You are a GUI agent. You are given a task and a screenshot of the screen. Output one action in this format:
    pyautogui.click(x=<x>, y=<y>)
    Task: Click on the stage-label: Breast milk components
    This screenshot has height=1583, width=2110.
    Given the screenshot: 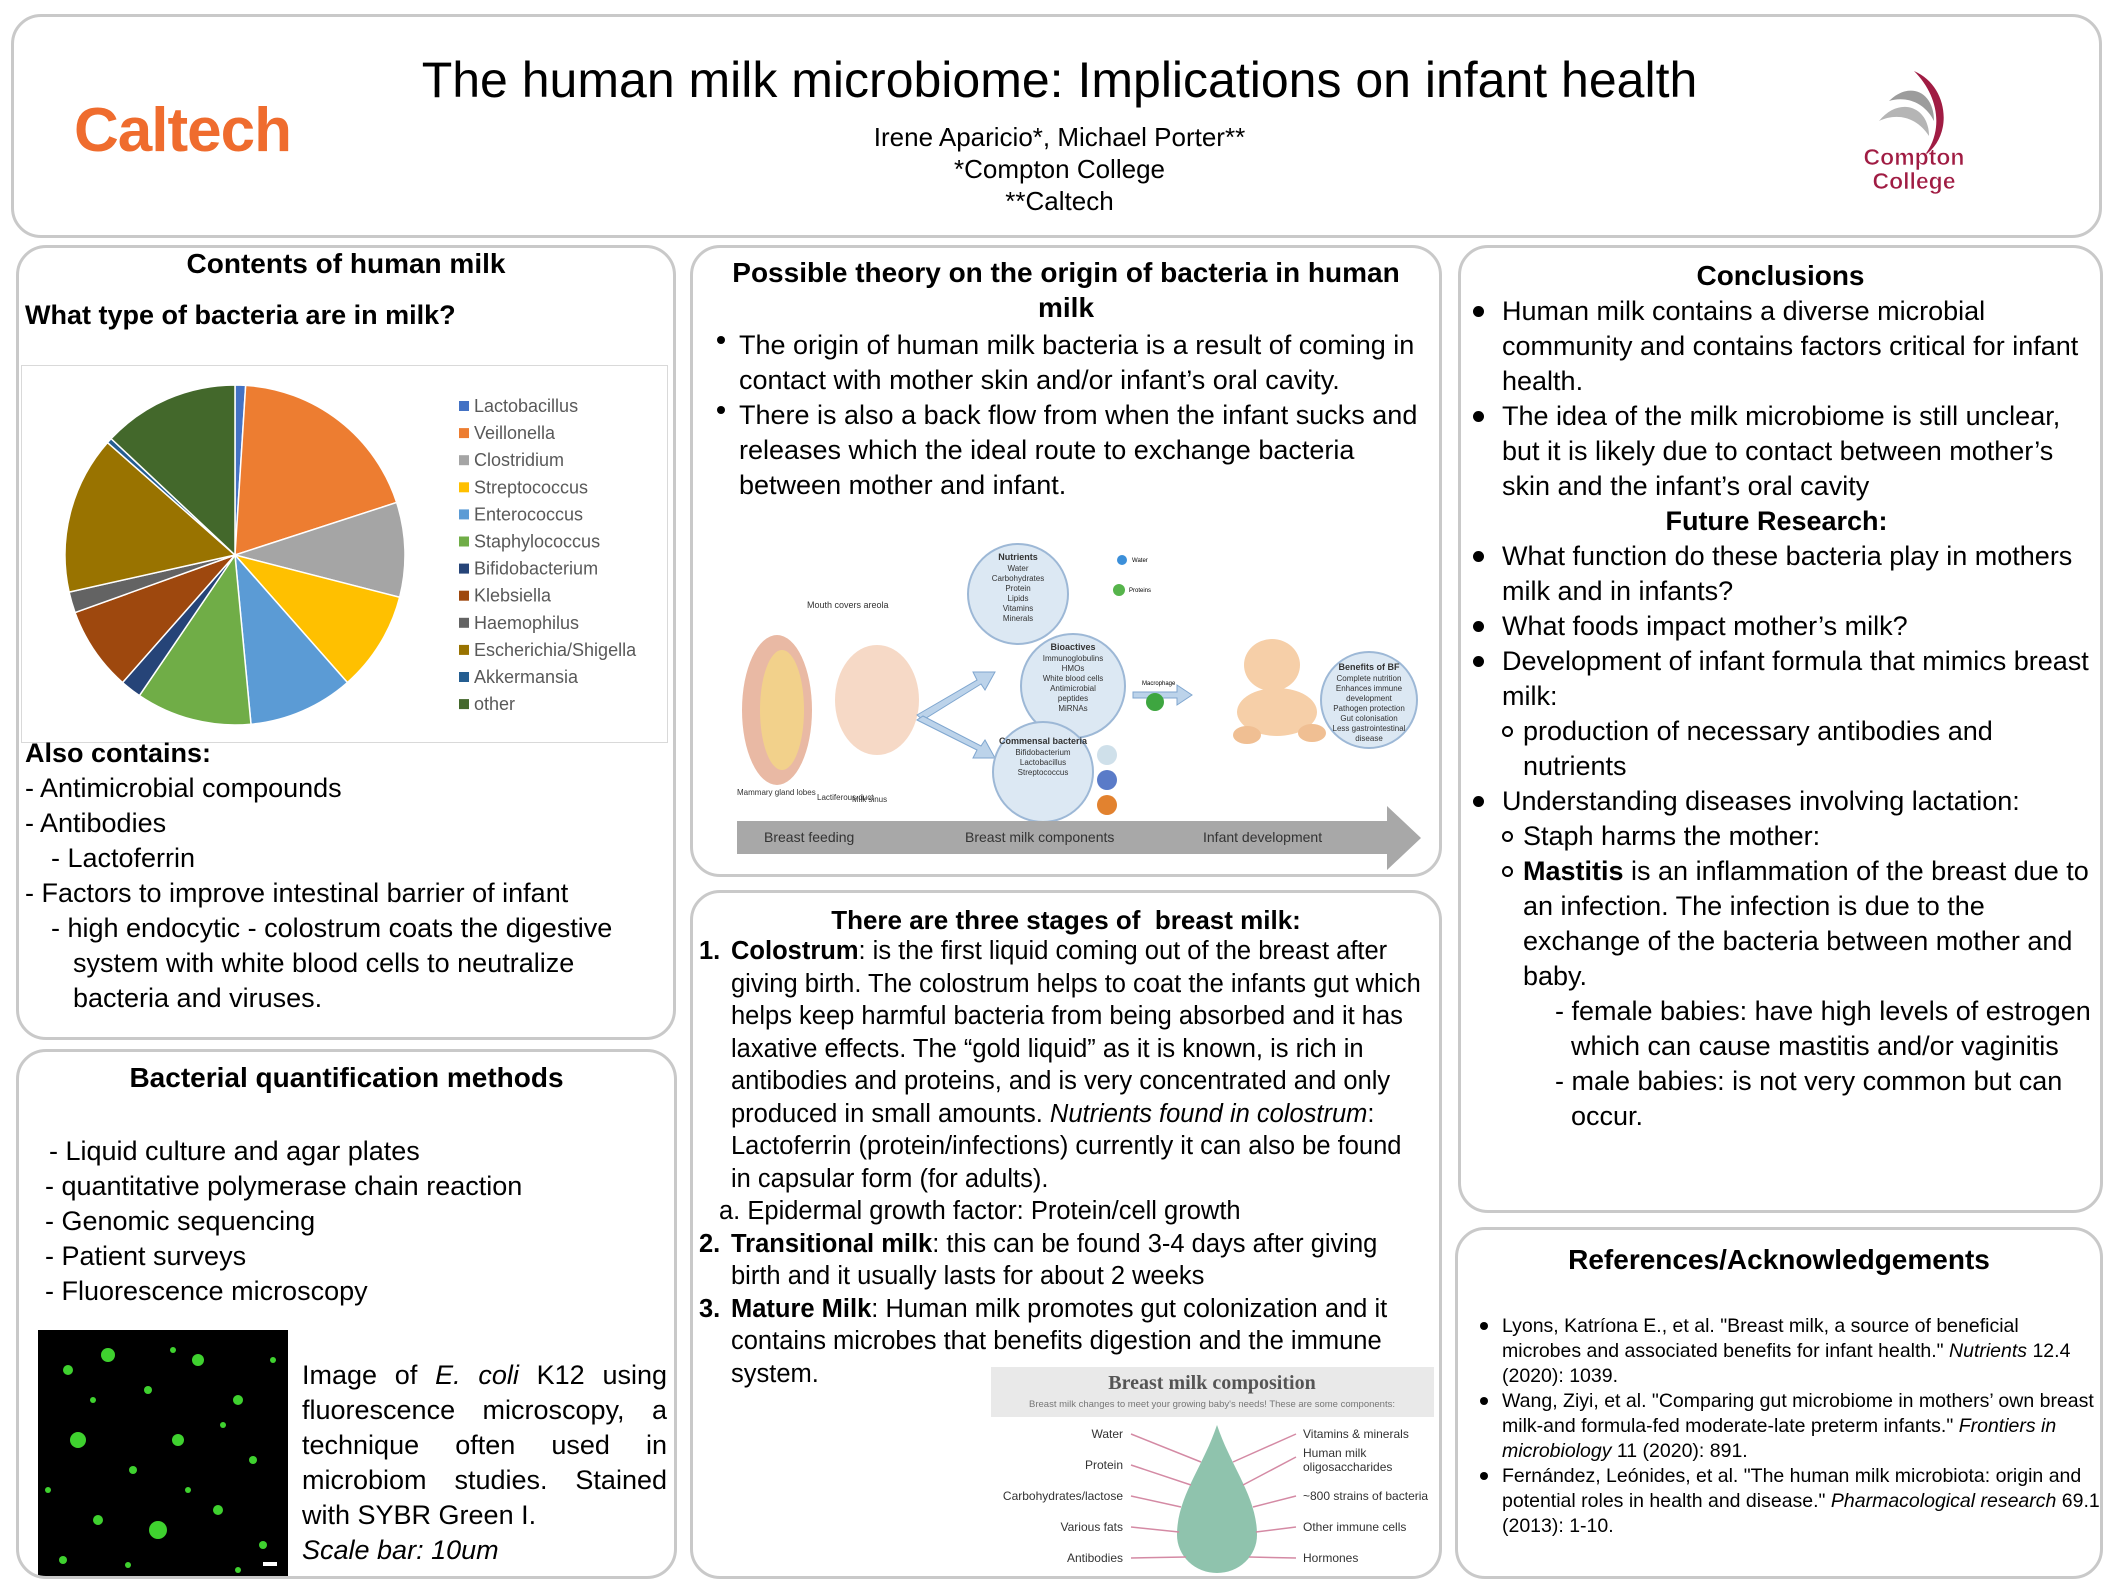 What is the action you would take?
    pyautogui.click(x=1039, y=837)
    